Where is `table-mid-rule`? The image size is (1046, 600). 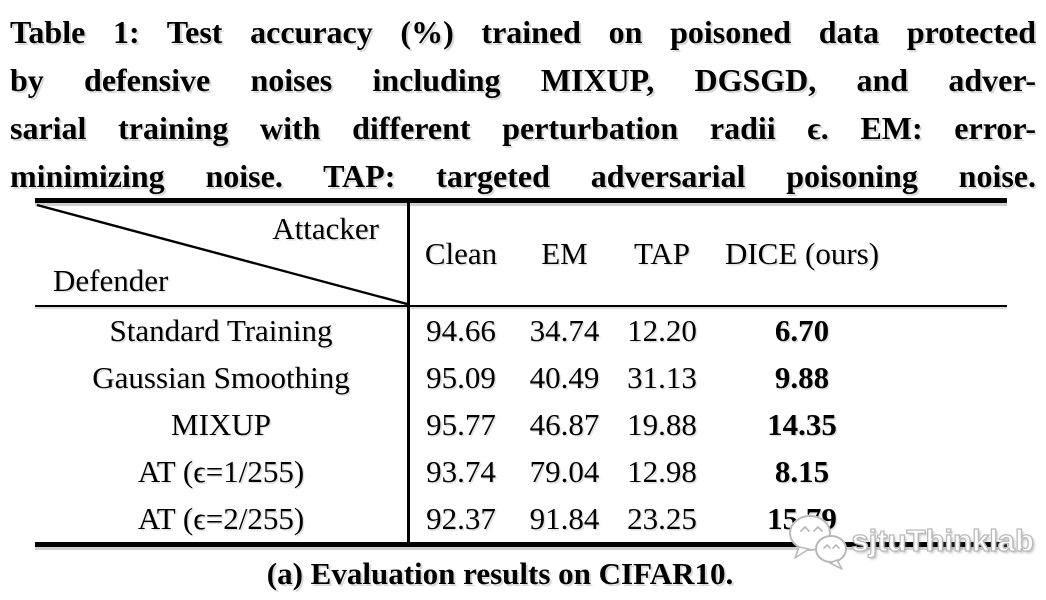
table-mid-rule is located at coordinates (521, 306).